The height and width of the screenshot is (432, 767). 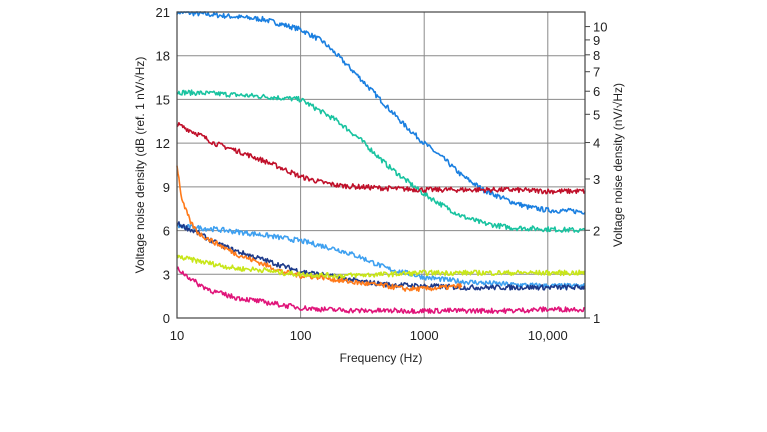 I want to click on x-tick-label: 10, so click(x=177, y=335).